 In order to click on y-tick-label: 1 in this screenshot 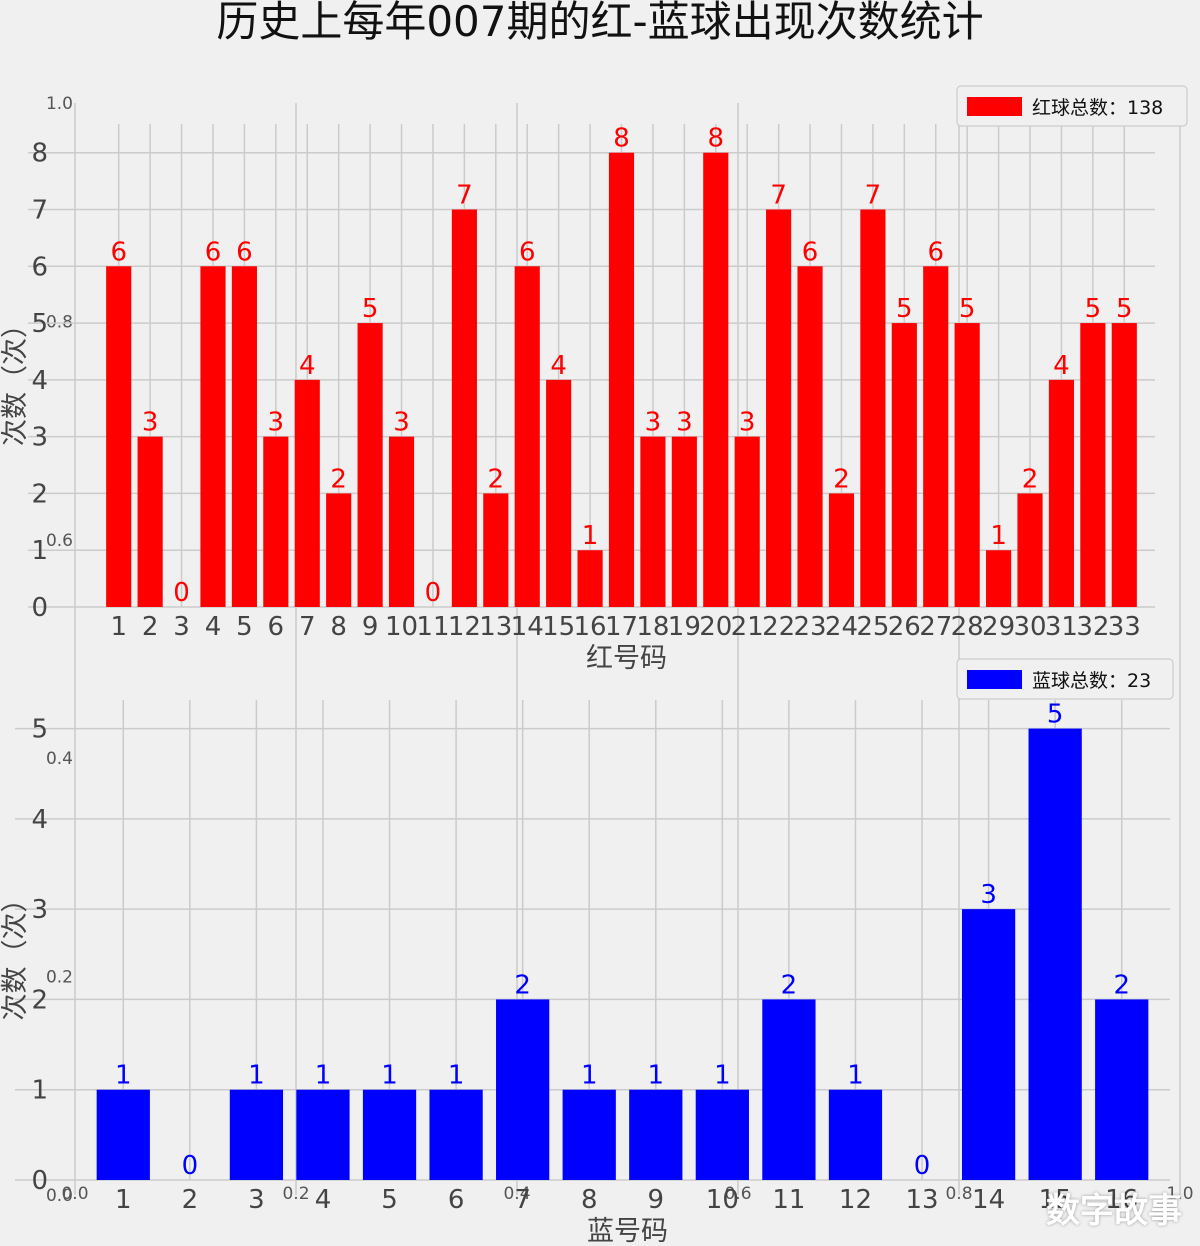, I will do `click(39, 1091)`.